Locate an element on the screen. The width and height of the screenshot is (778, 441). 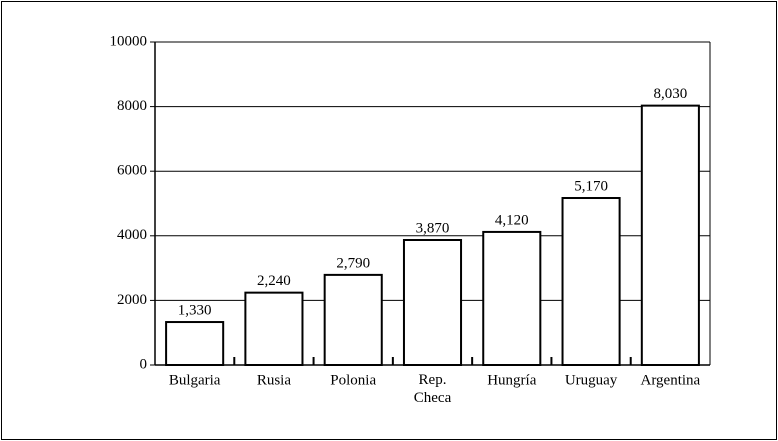
y-tick-label: 0 is located at coordinates (144, 364).